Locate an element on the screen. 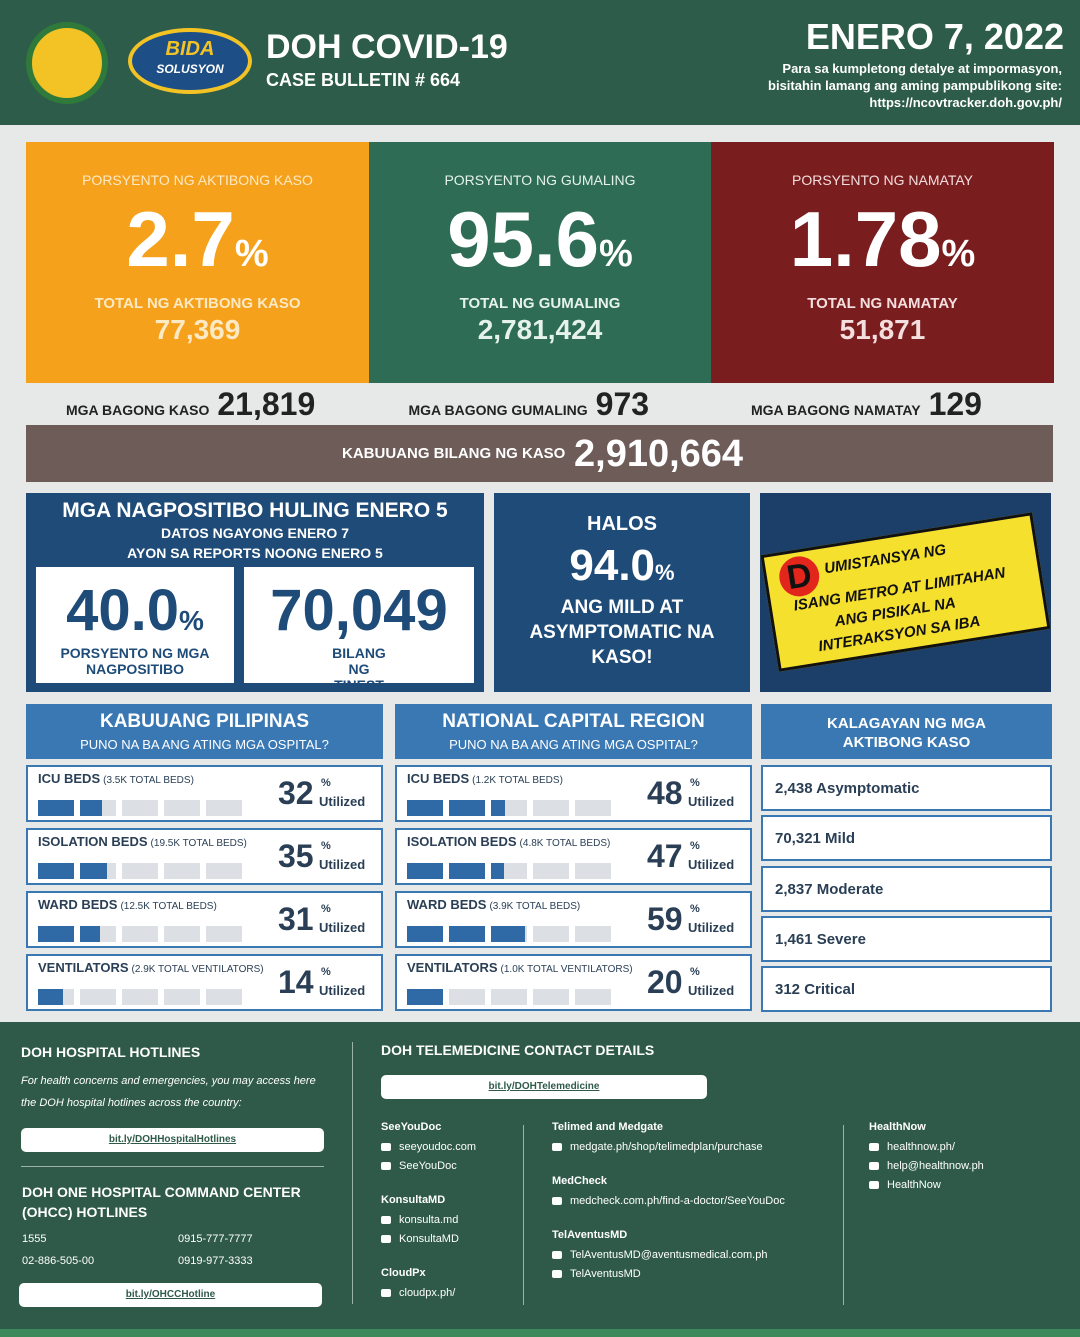  status-text: 312 Critical is located at coordinates (815, 990).